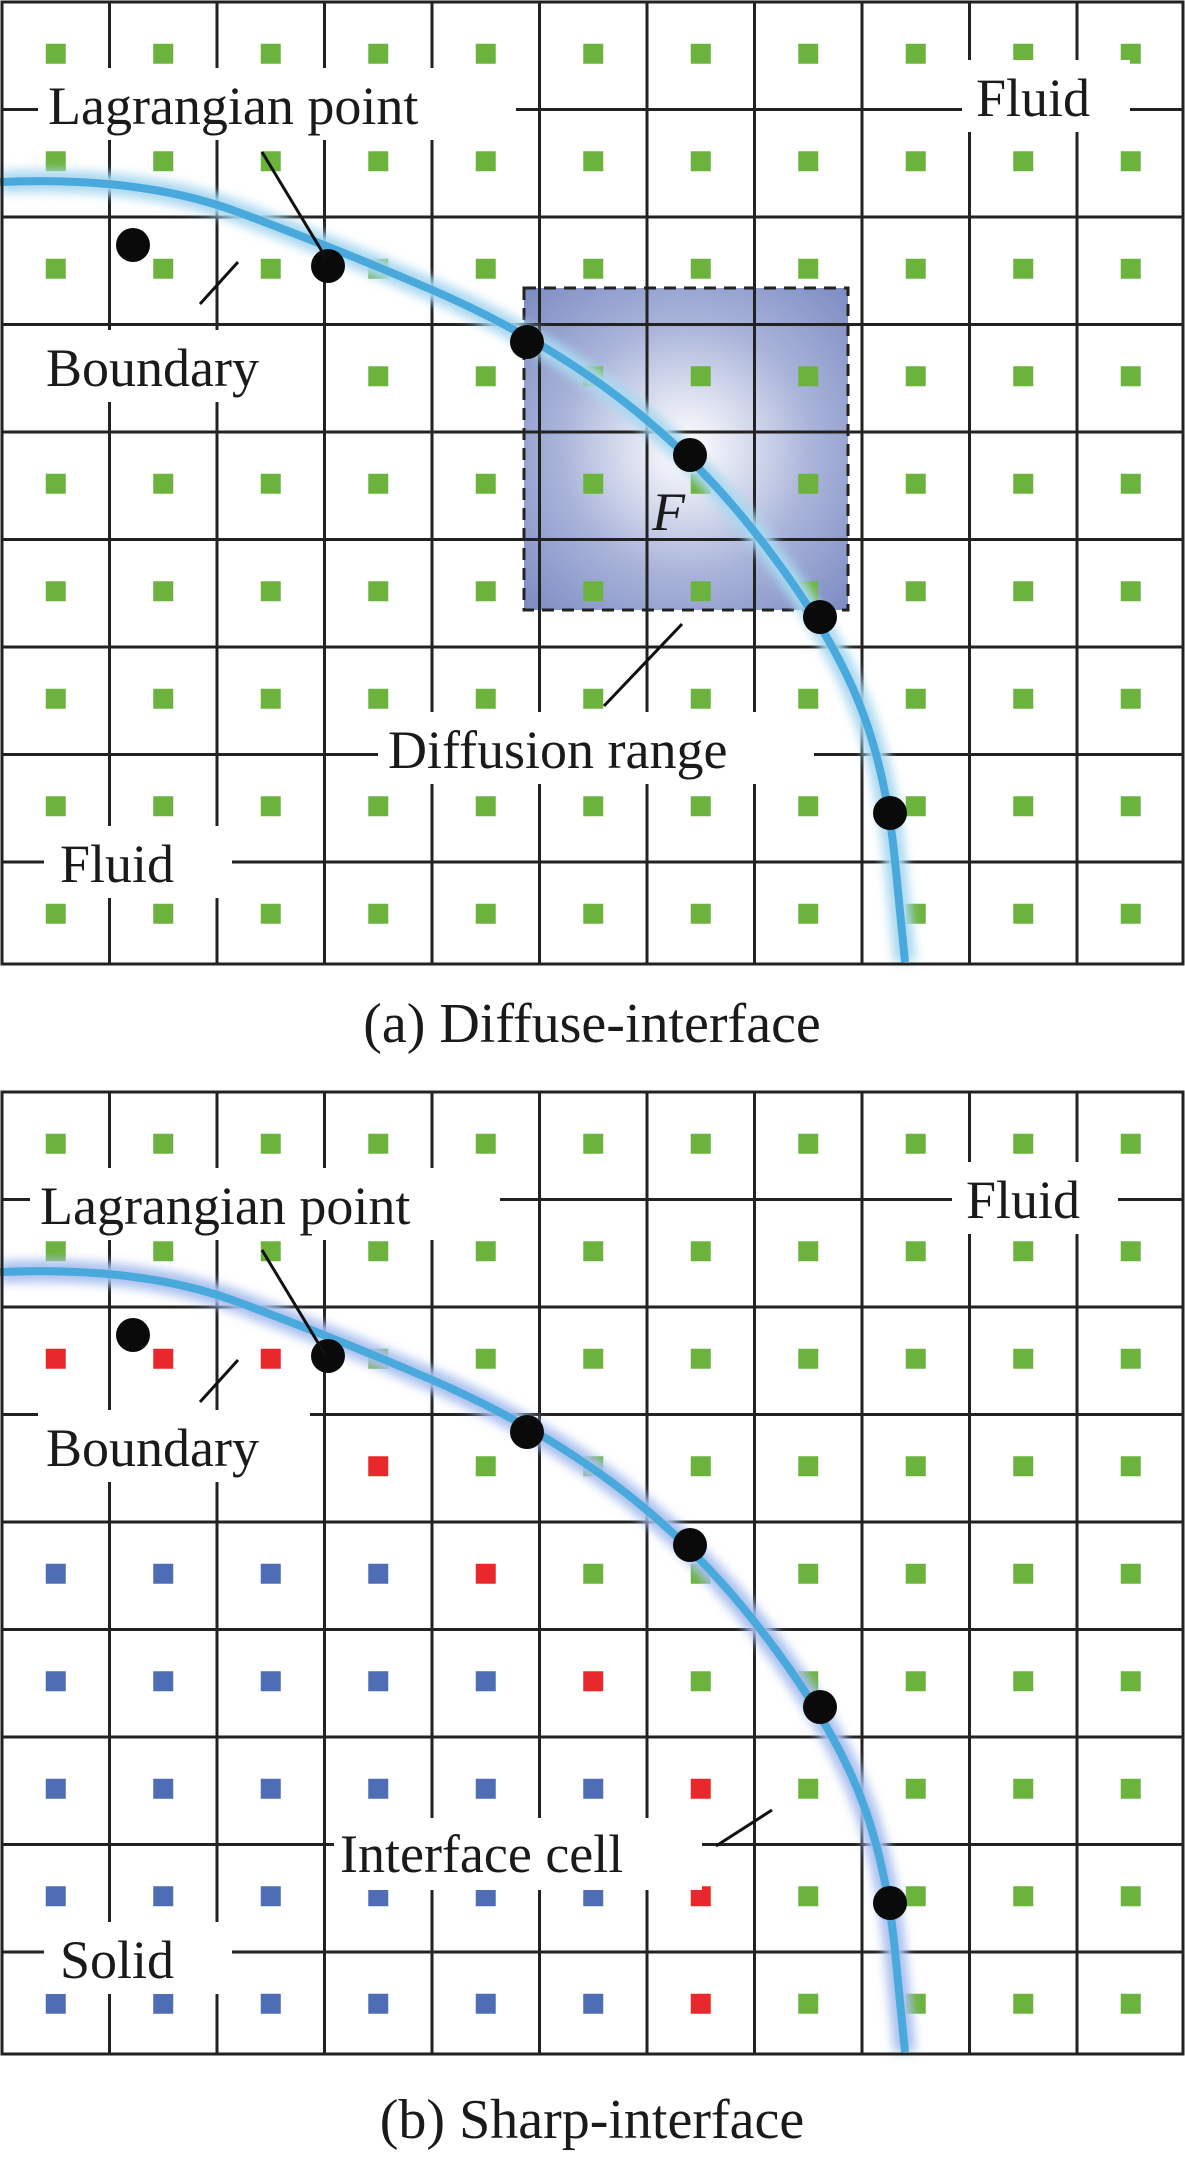  Describe the element at coordinates (592, 2120) in the screenshot. I see `caption-b: (b) Sharp-interface` at that location.